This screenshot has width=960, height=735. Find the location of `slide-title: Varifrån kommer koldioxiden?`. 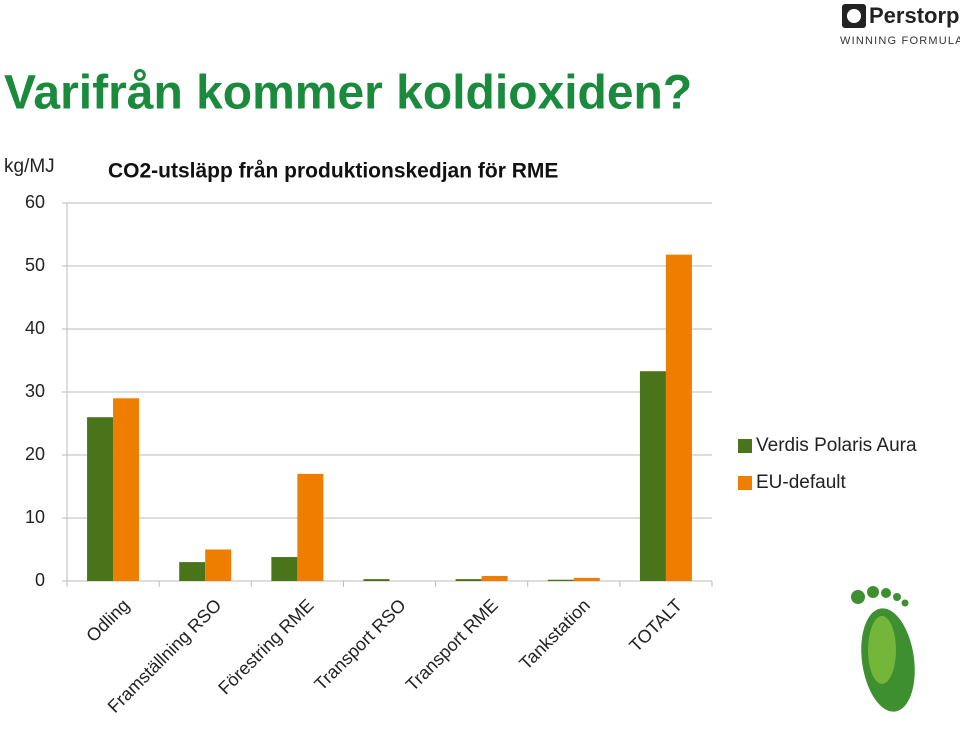

slide-title: Varifrån kommer koldioxiden? is located at coordinates (348, 93).